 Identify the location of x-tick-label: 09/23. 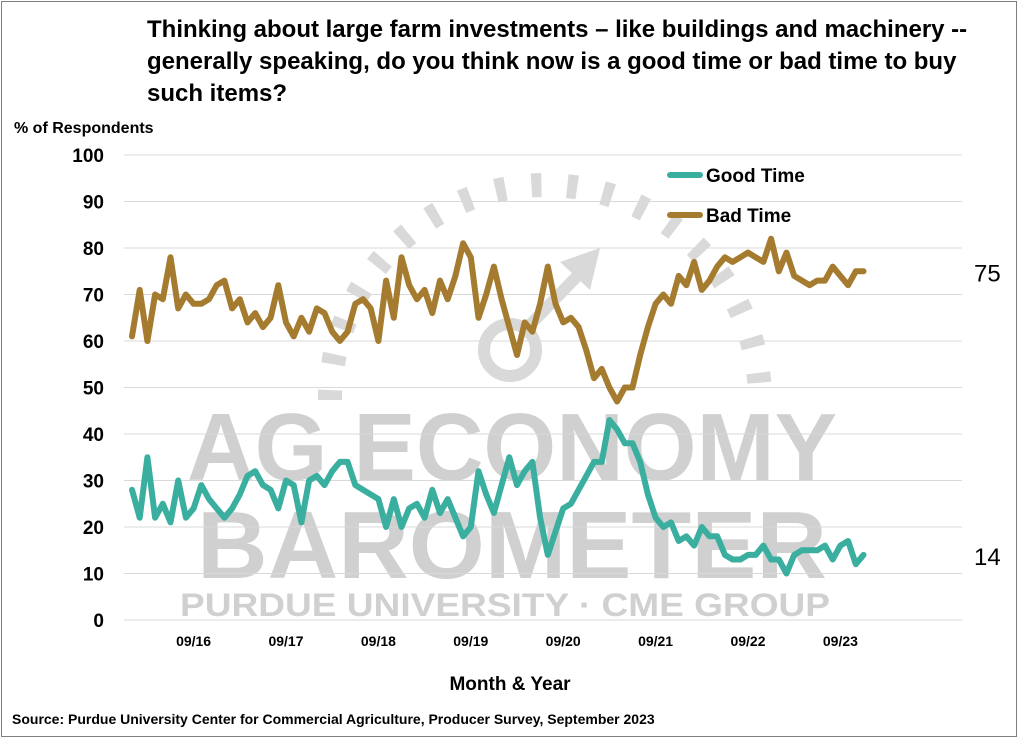
(840, 641).